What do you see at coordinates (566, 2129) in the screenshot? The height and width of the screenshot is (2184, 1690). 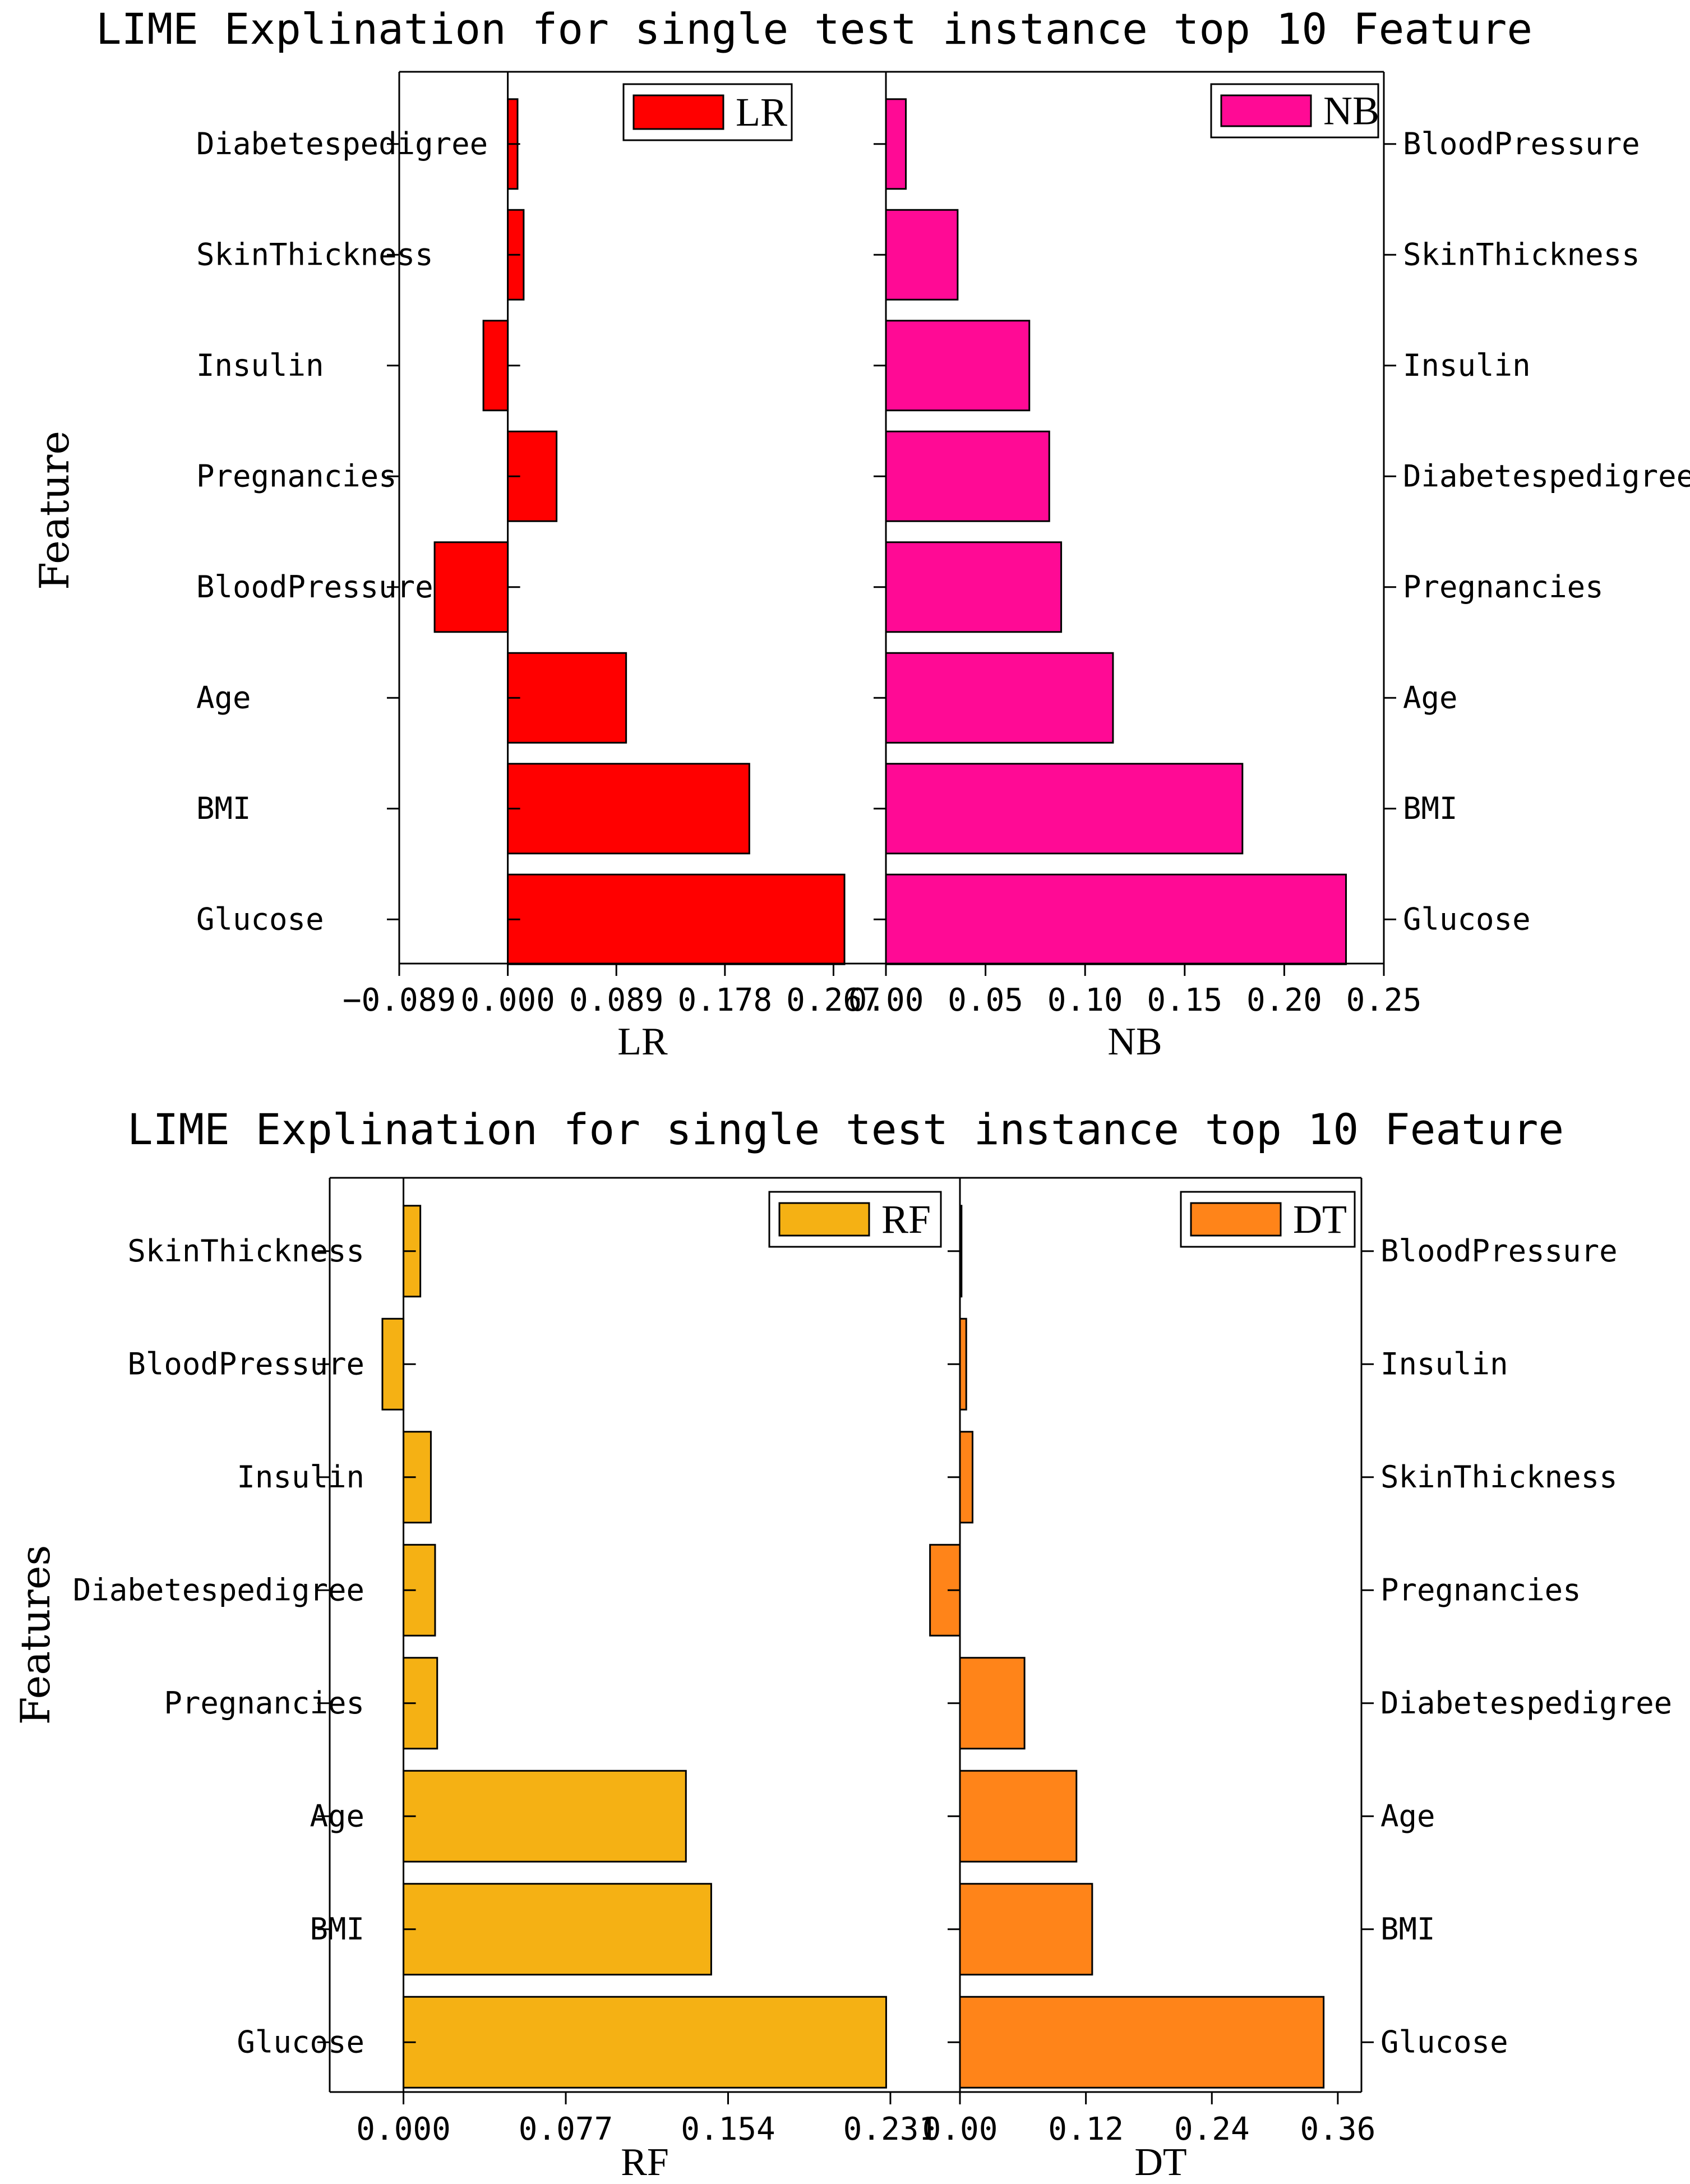 I see `x-tick-label: 0.077` at bounding box center [566, 2129].